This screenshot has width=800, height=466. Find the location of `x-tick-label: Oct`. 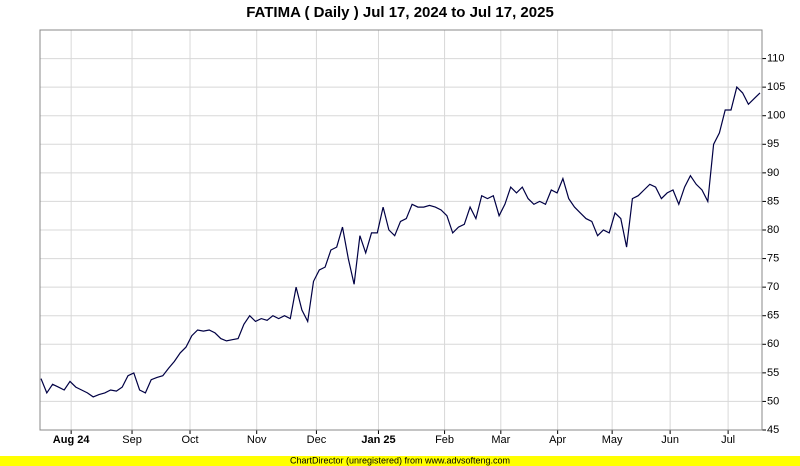

x-tick-label: Oct is located at coordinates (189, 440).